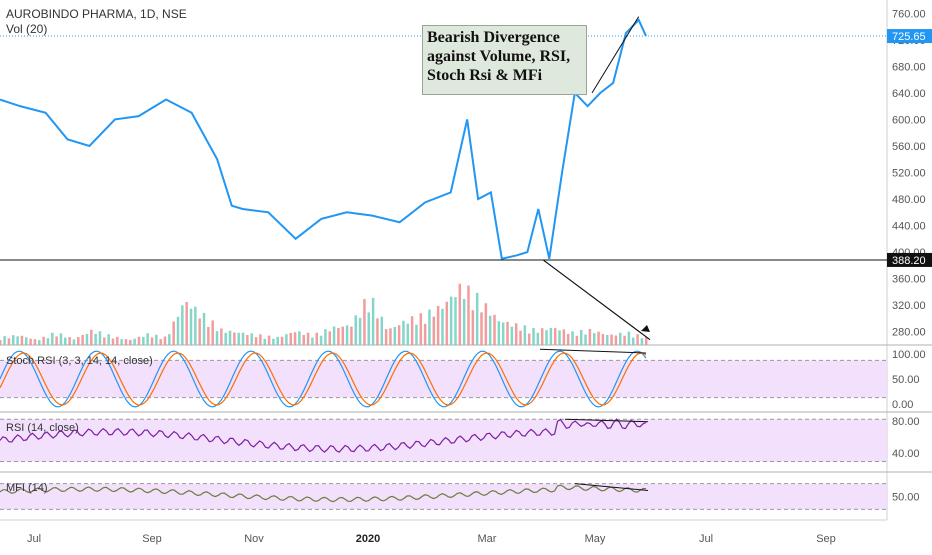 The height and width of the screenshot is (555, 932). Describe the element at coordinates (906, 380) in the screenshot. I see `stoch-rsi-tick-1: 50.00` at that location.